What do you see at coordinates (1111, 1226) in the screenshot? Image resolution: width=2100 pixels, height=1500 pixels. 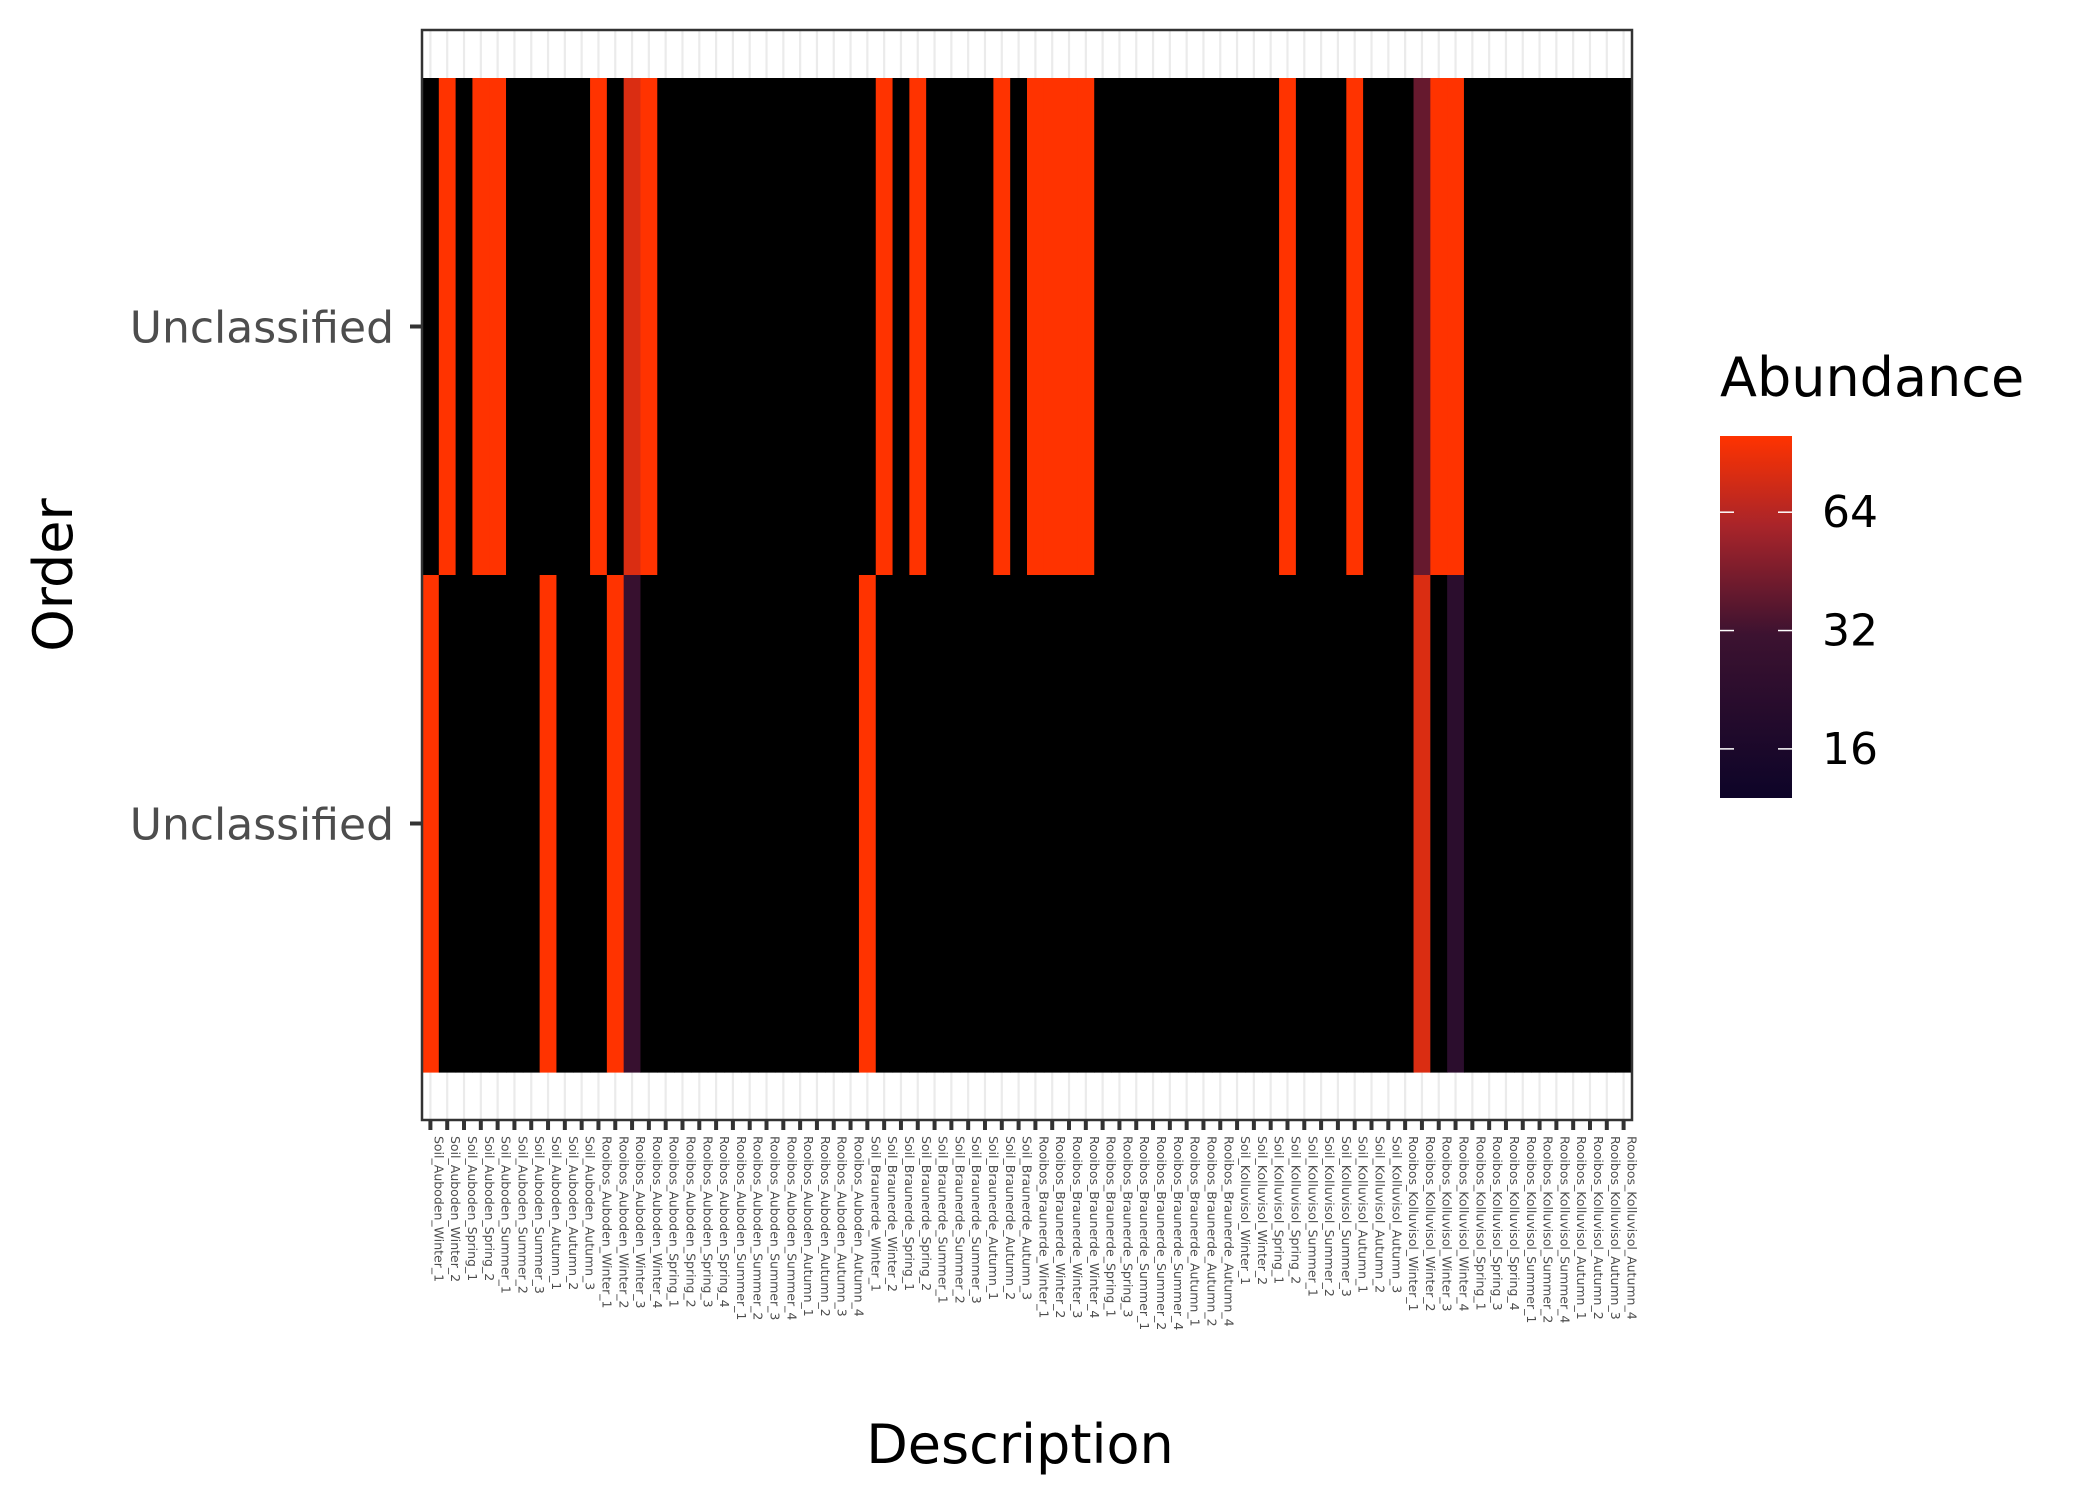 I see `x-tick-label: Rooibos_Braunerde_Spring_1` at bounding box center [1111, 1226].